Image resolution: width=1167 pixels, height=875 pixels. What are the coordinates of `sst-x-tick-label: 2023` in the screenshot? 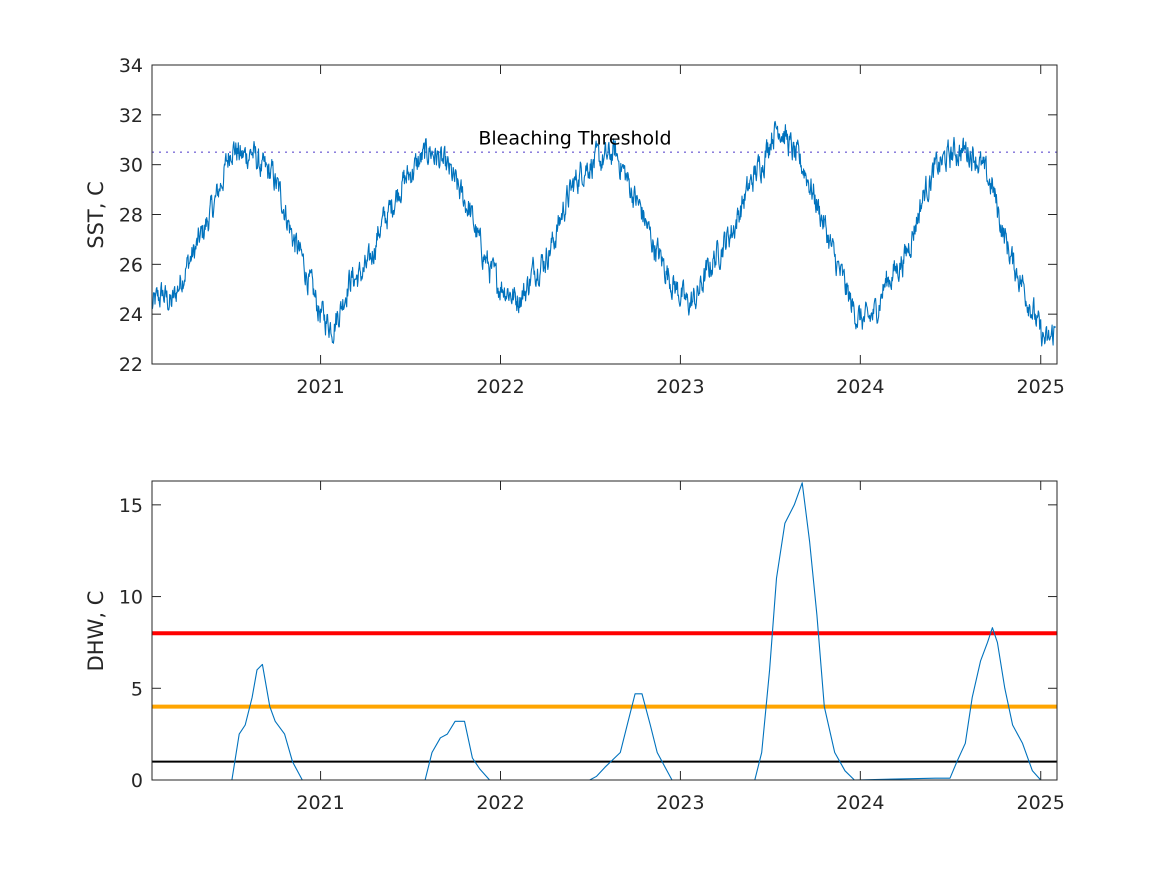 It's located at (680, 387).